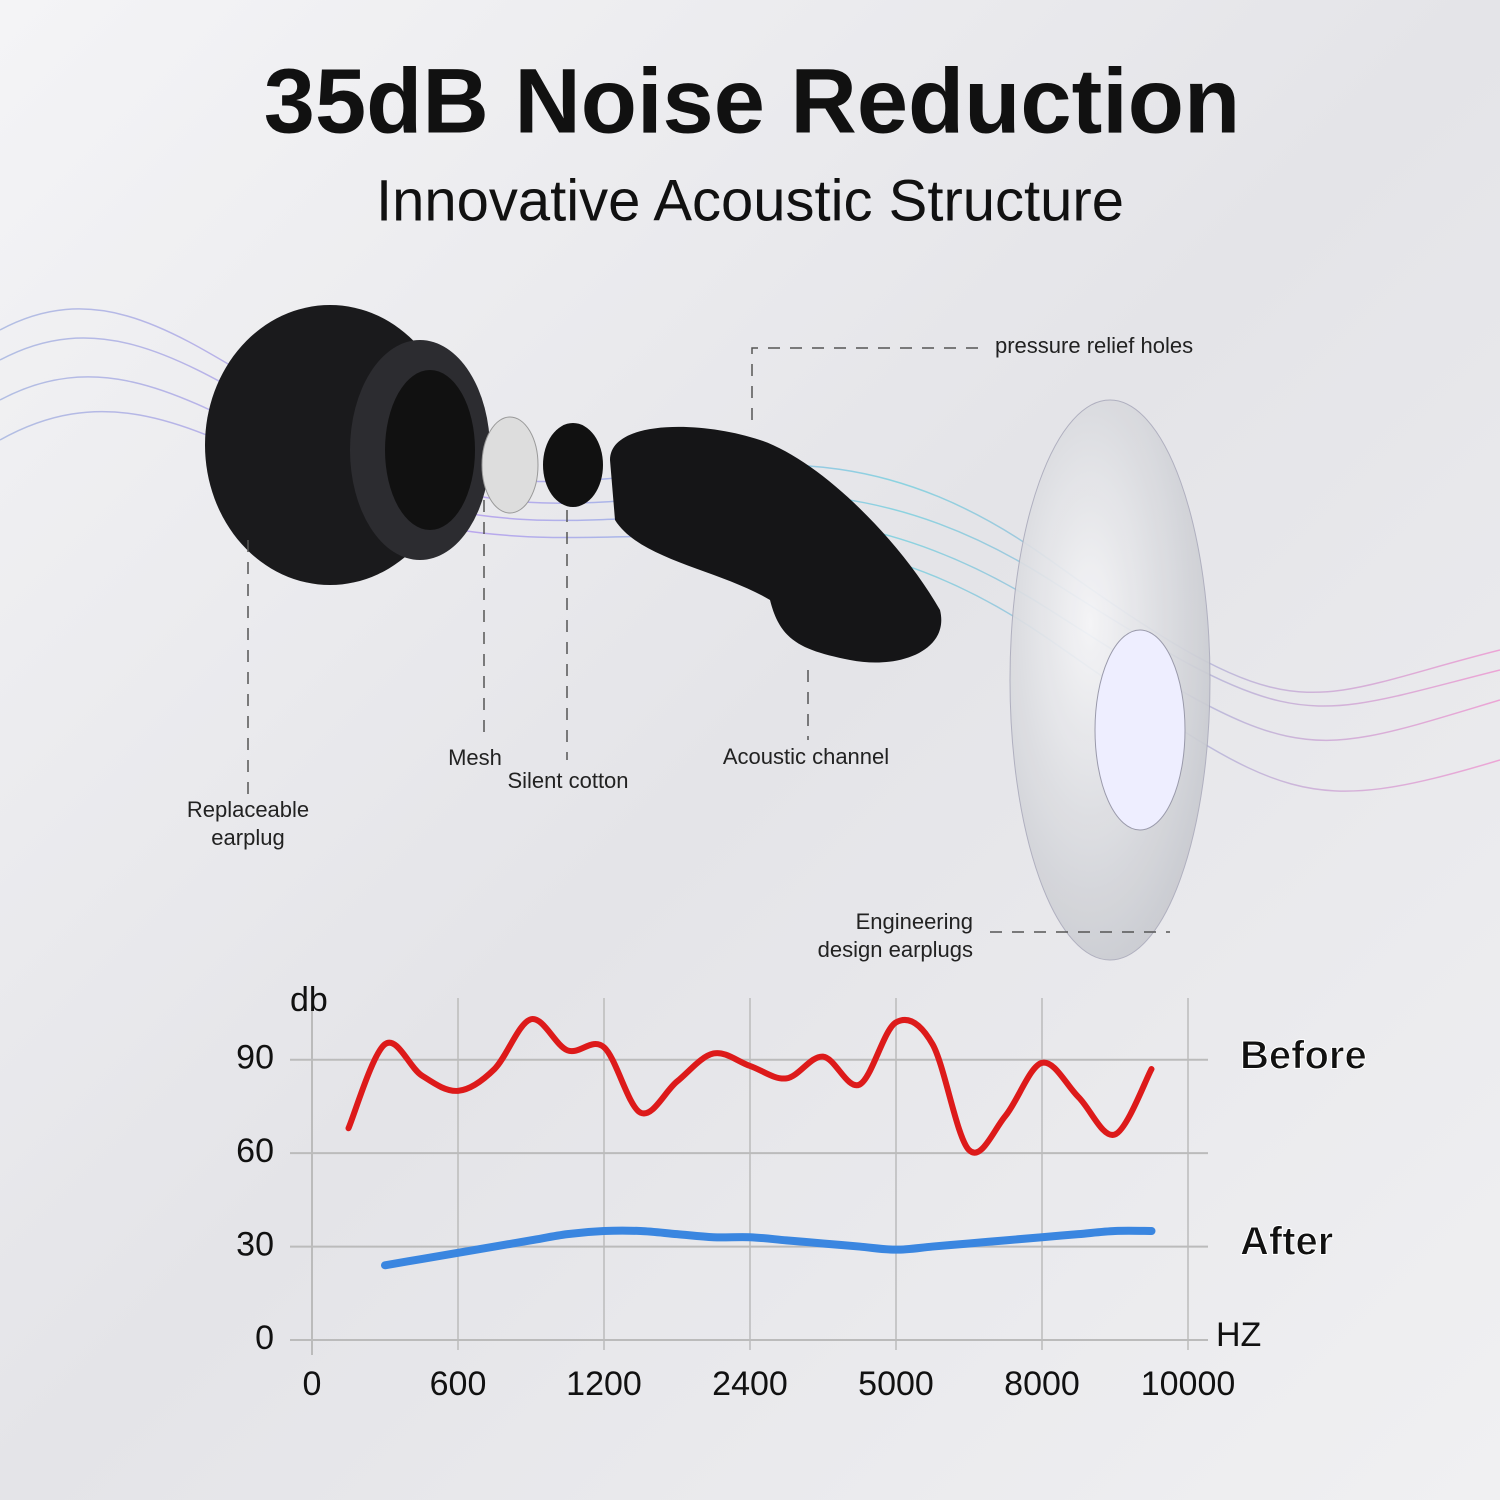  Describe the element at coordinates (264, 1338) in the screenshot. I see `y-tick-label: 0` at that location.